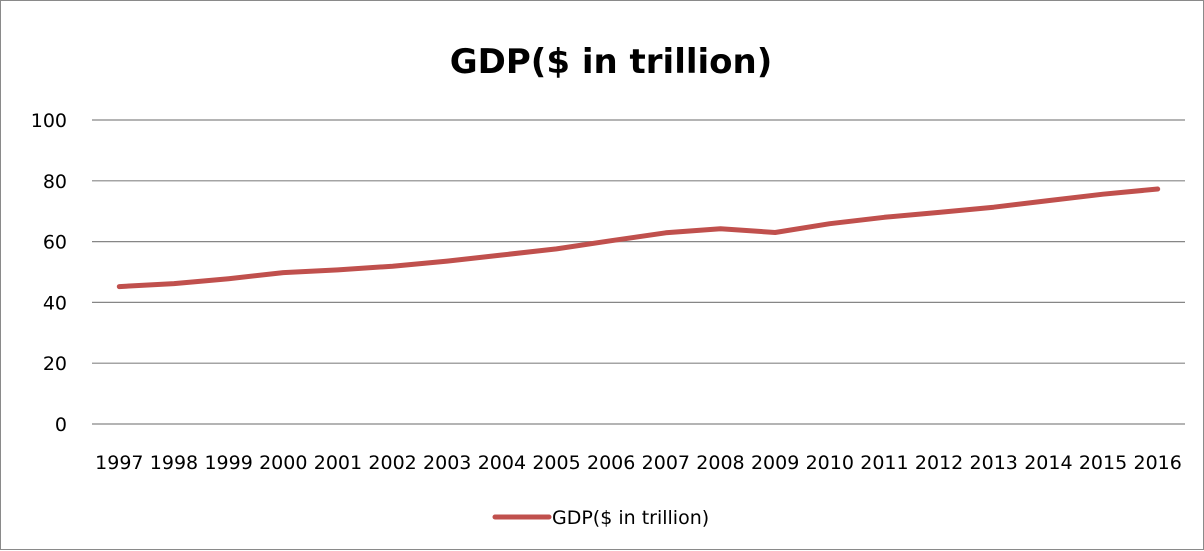 The height and width of the screenshot is (551, 1204). What do you see at coordinates (55, 243) in the screenshot?
I see `y-tick-label: 60` at bounding box center [55, 243].